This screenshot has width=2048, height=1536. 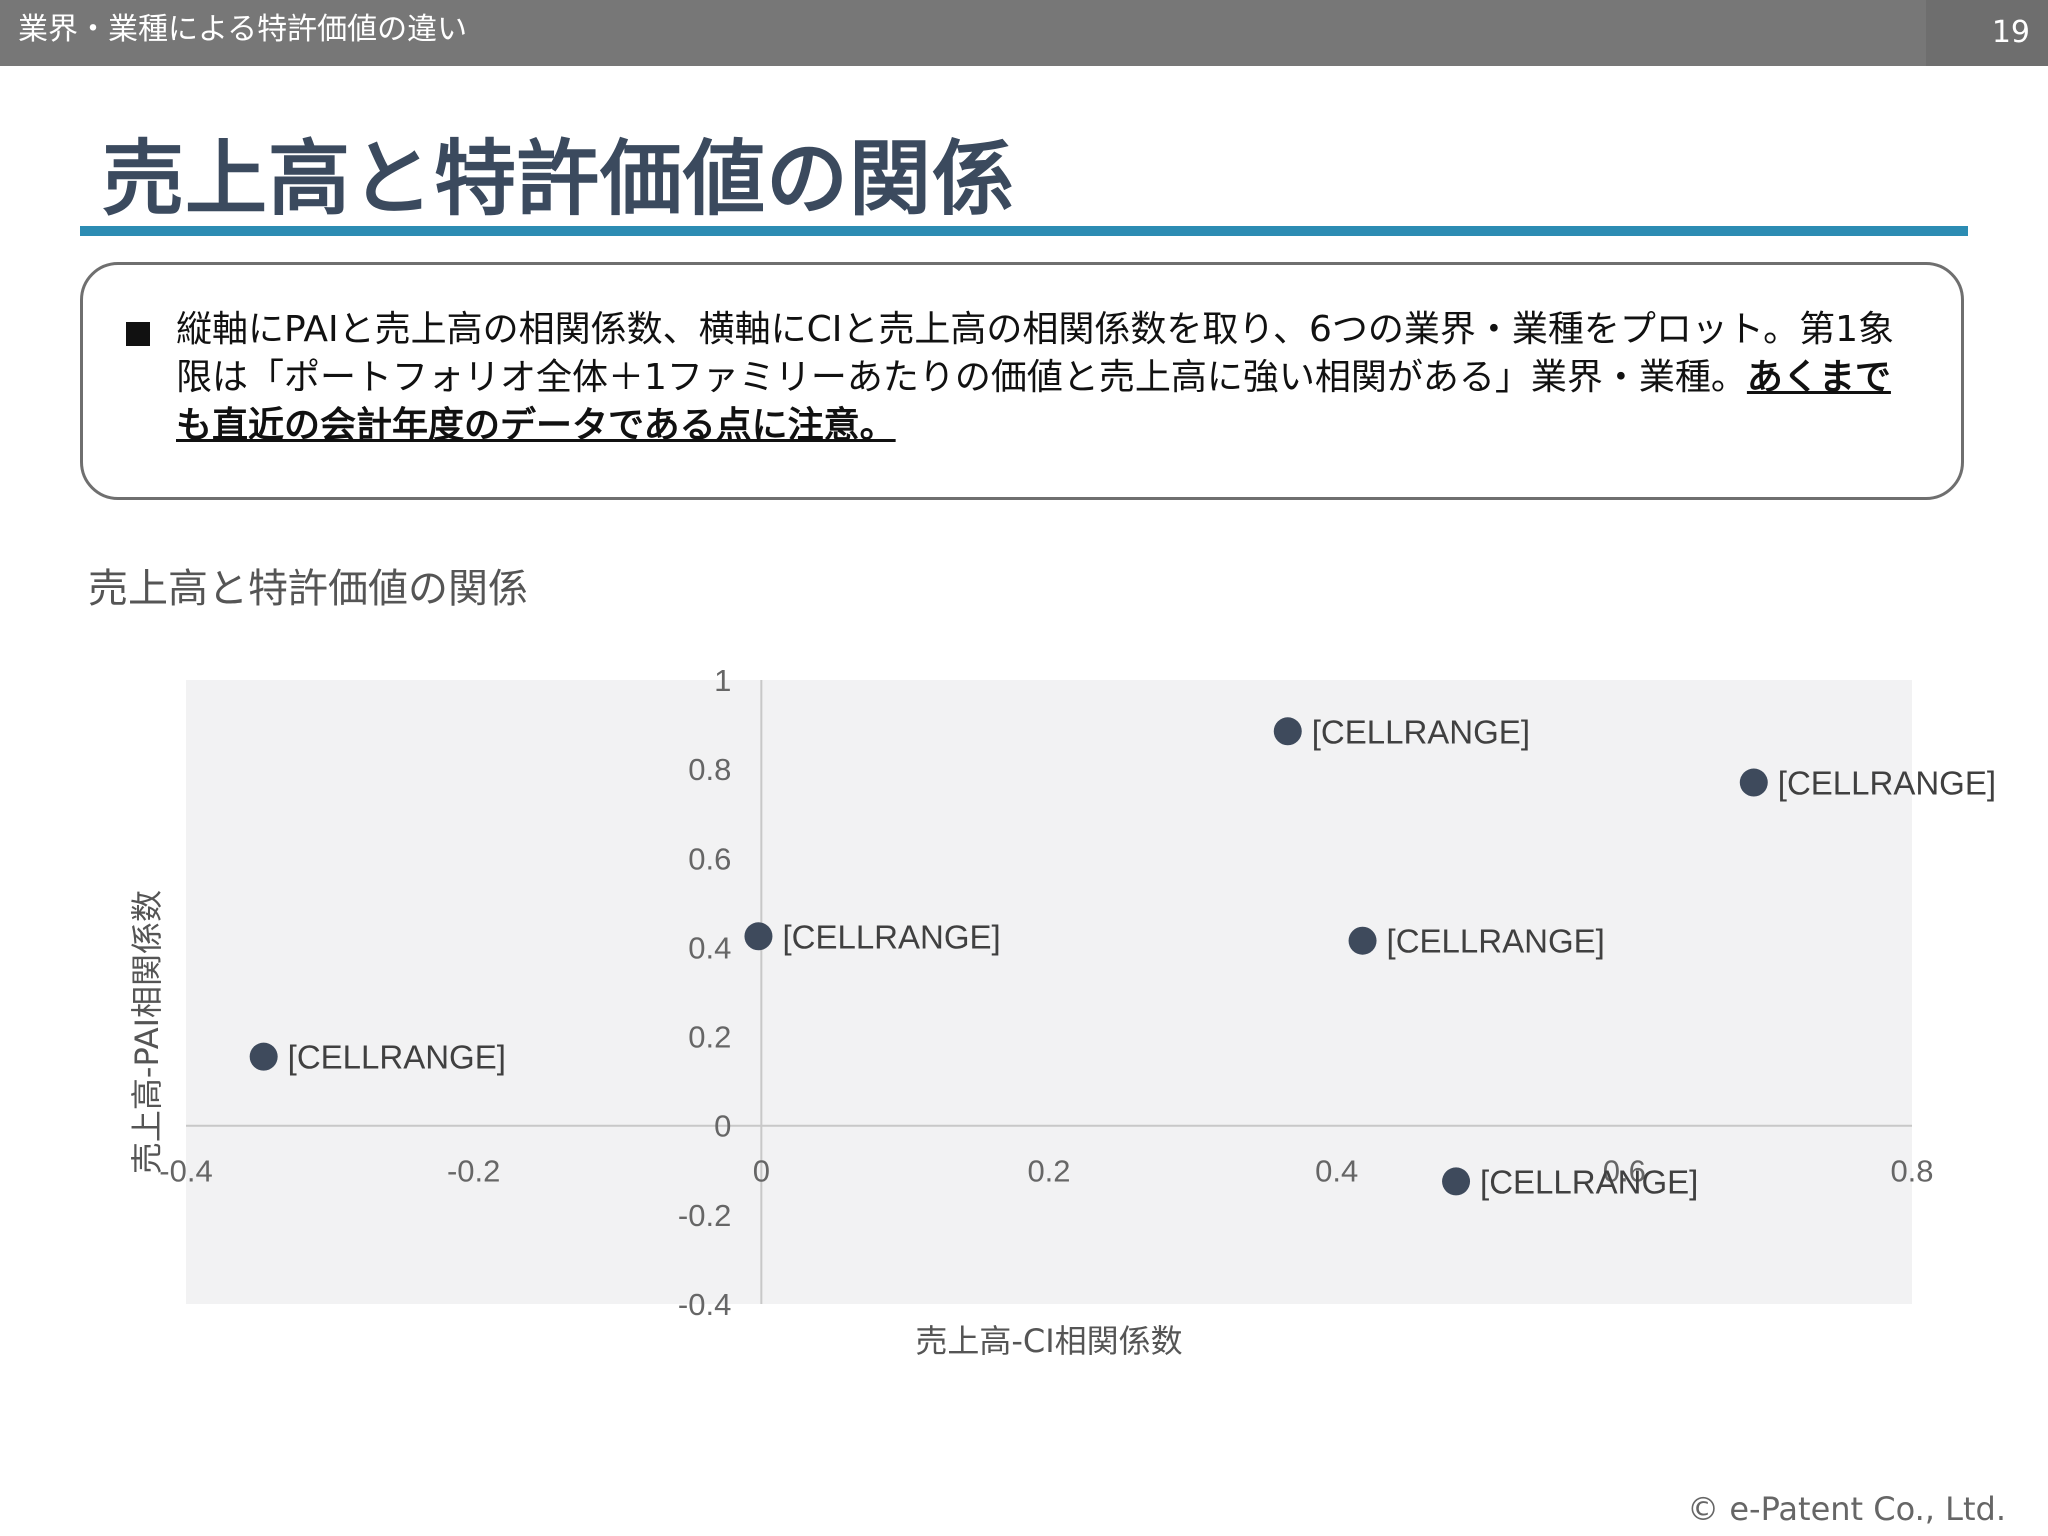 What do you see at coordinates (761, 1171) in the screenshot?
I see `x-tick-label: 0` at bounding box center [761, 1171].